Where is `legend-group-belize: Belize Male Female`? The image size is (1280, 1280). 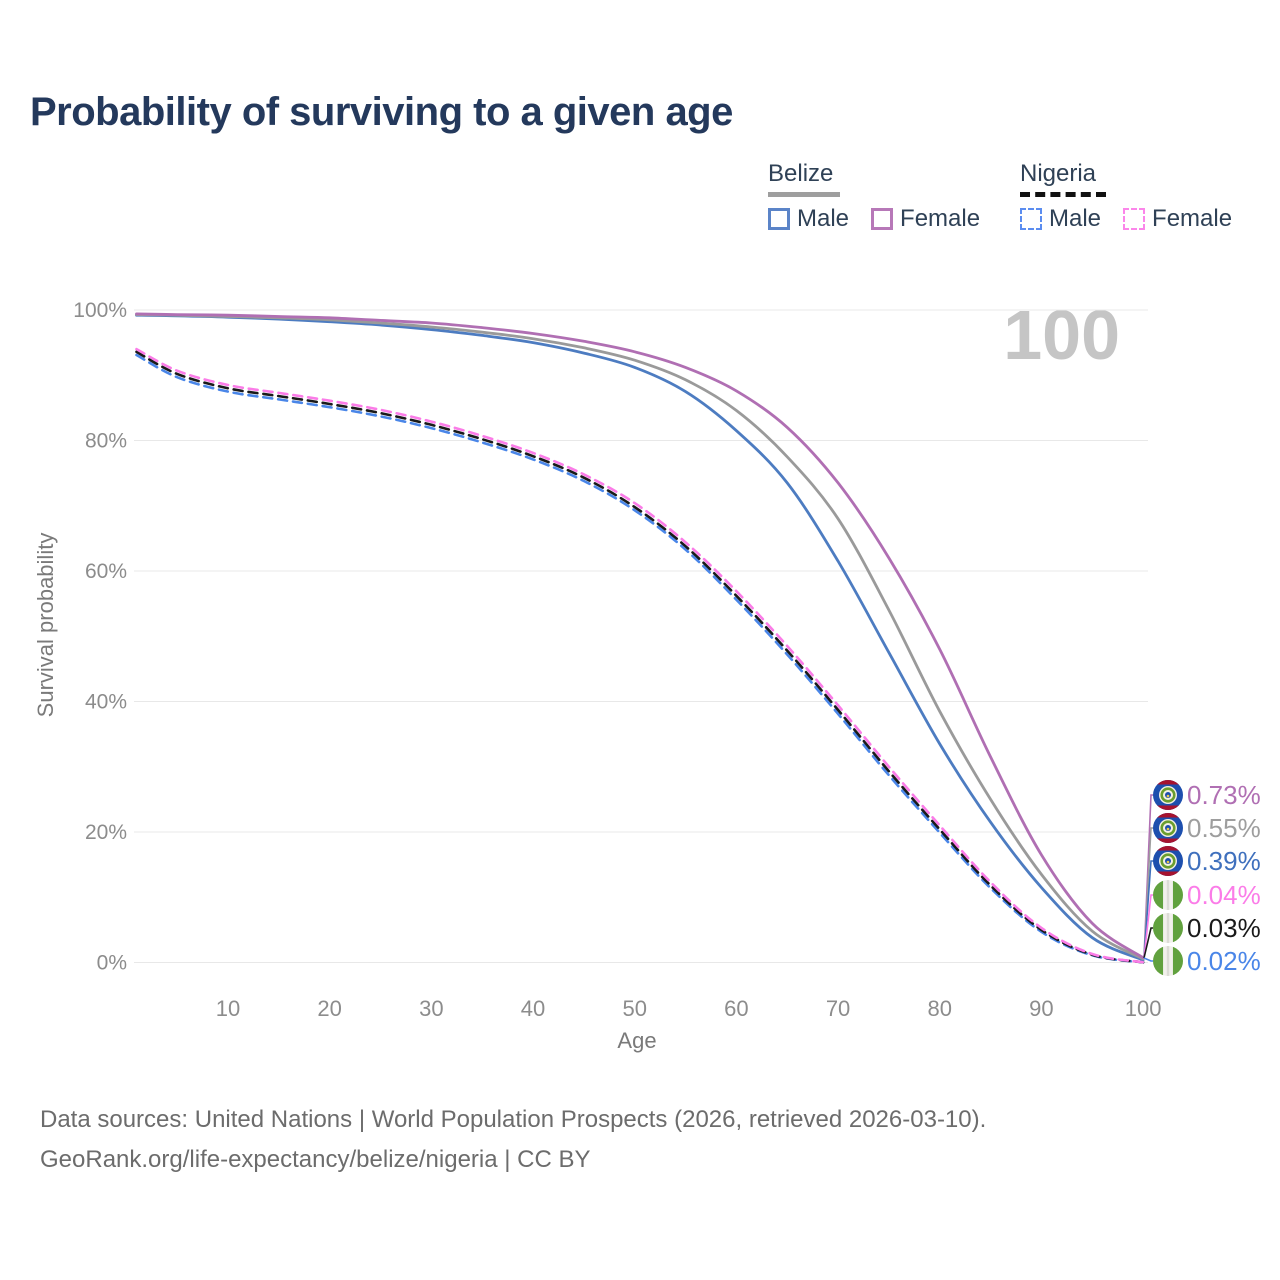 legend-group-belize: Belize Male Female is located at coordinates (874, 196).